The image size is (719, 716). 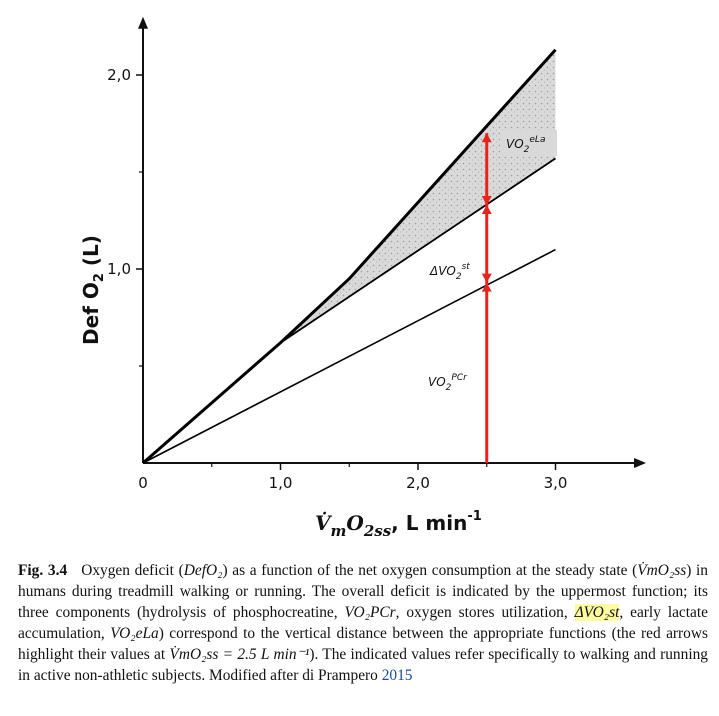 What do you see at coordinates (448, 383) in the screenshot?
I see `annotation-vo2pcr: VO2PCr` at bounding box center [448, 383].